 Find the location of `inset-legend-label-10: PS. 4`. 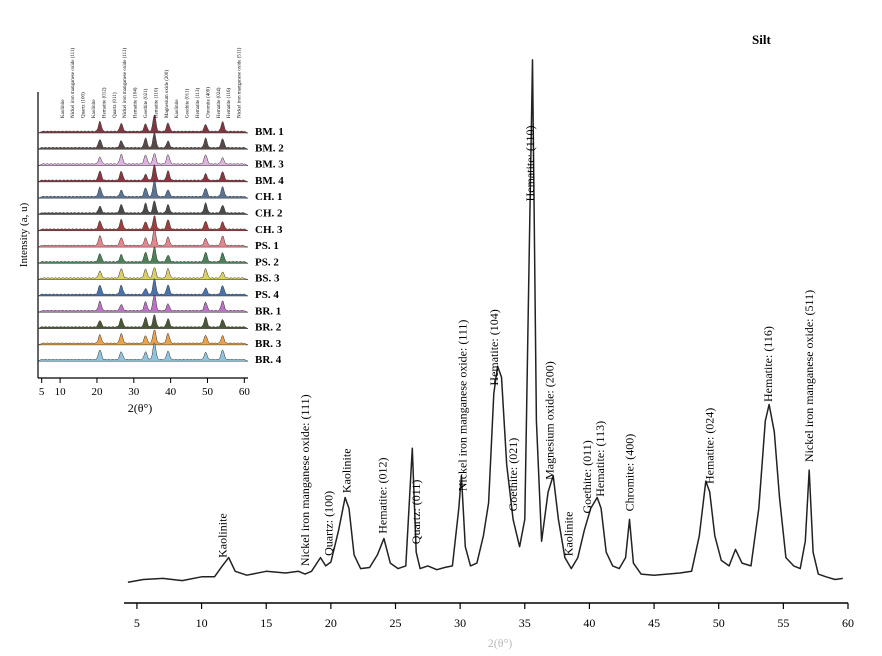

inset-legend-label-10: PS. 4 is located at coordinates (267, 295).